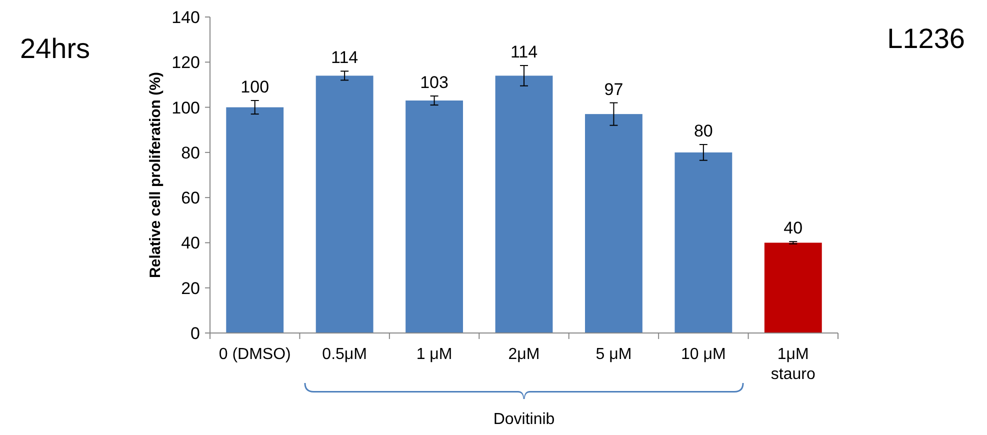 This screenshot has height=435, width=987. Describe the element at coordinates (703, 131) in the screenshot. I see `data-label: 80` at that location.